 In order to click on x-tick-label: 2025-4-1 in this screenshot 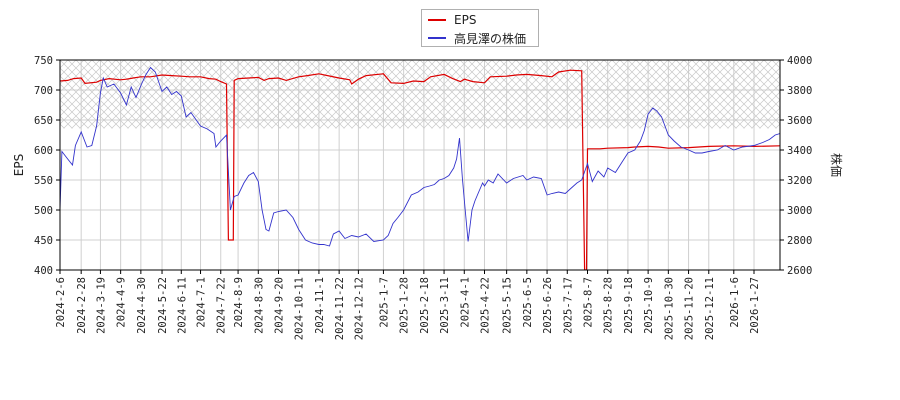, I will do `click(465, 302)`.